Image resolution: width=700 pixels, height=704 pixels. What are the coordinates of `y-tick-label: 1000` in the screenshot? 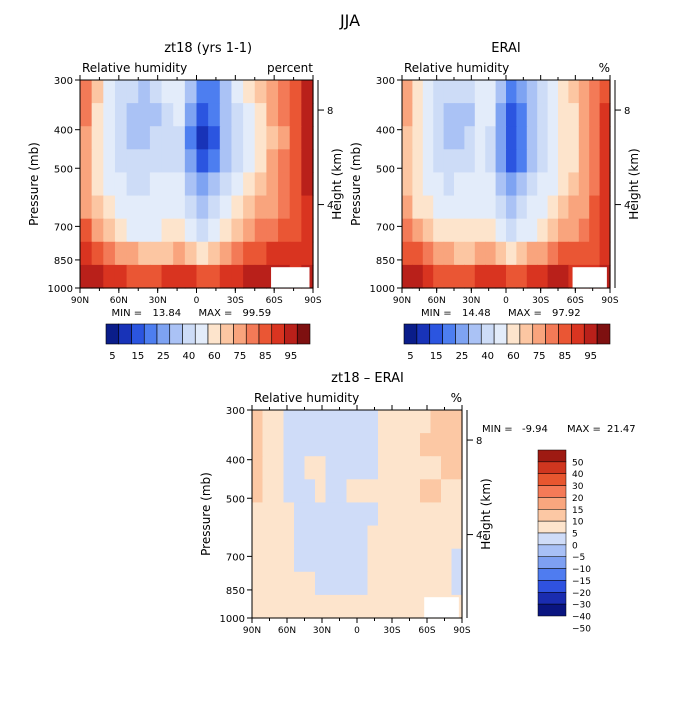 It's located at (60, 289).